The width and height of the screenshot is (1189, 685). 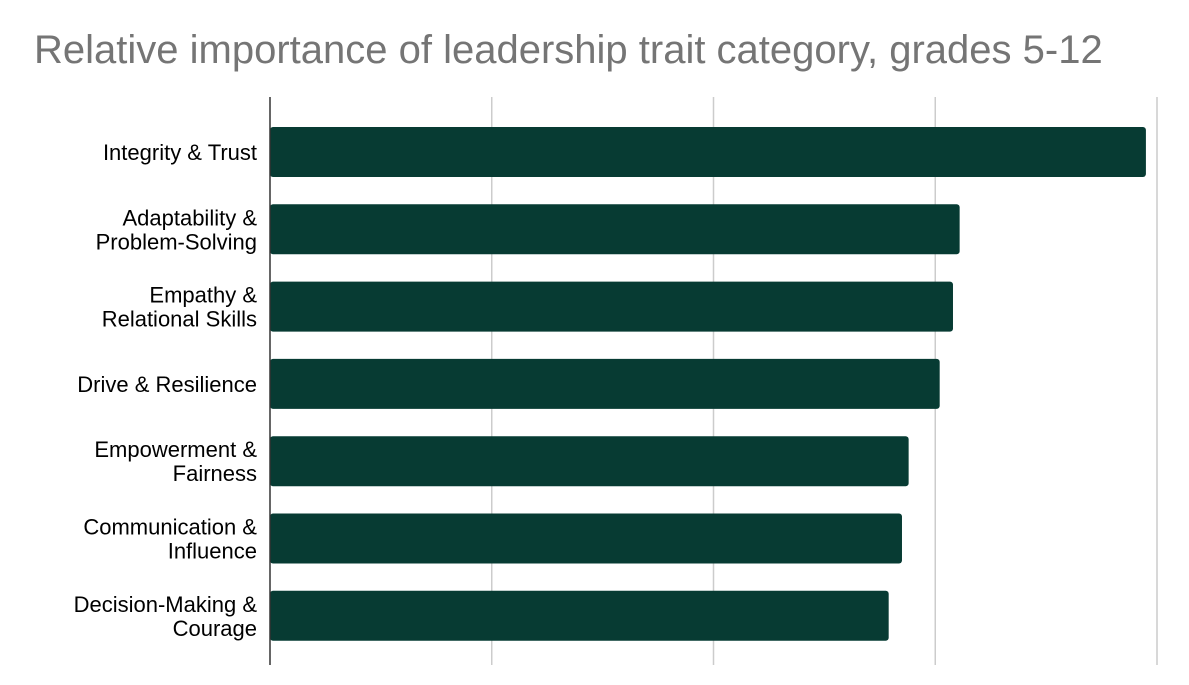 What do you see at coordinates (170, 527) in the screenshot?
I see `category-label-5-line-0: Communication &` at bounding box center [170, 527].